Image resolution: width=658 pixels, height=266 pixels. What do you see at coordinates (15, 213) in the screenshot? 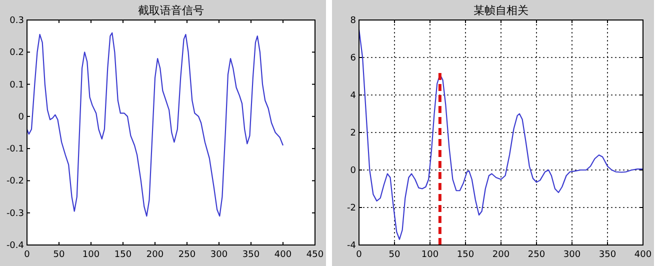
I see `y-tick-label: -0.3` at bounding box center [15, 213].